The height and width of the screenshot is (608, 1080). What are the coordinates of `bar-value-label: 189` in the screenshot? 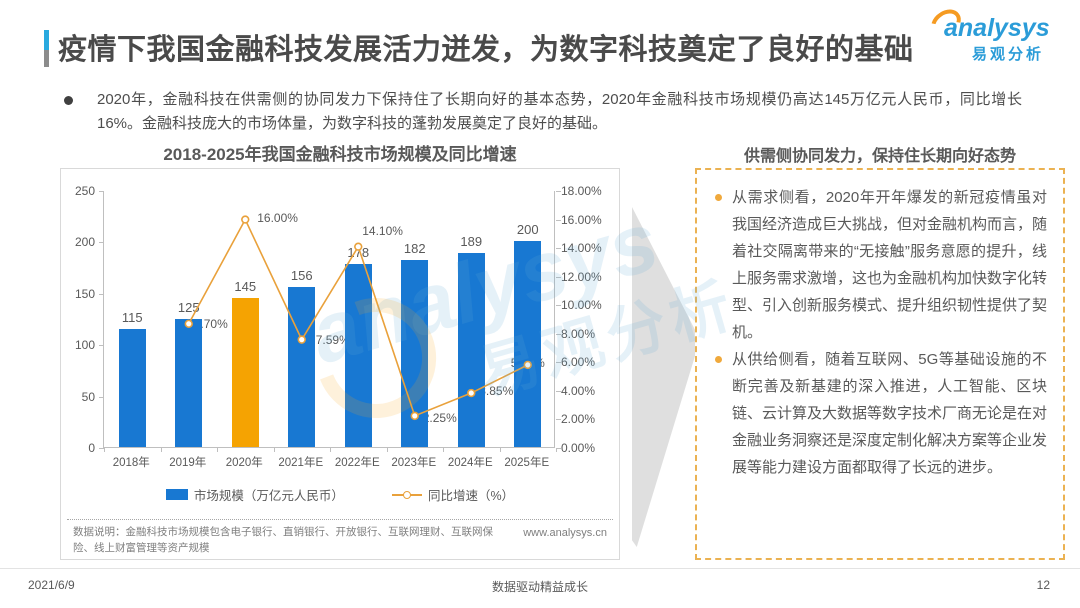 It's located at (471, 241).